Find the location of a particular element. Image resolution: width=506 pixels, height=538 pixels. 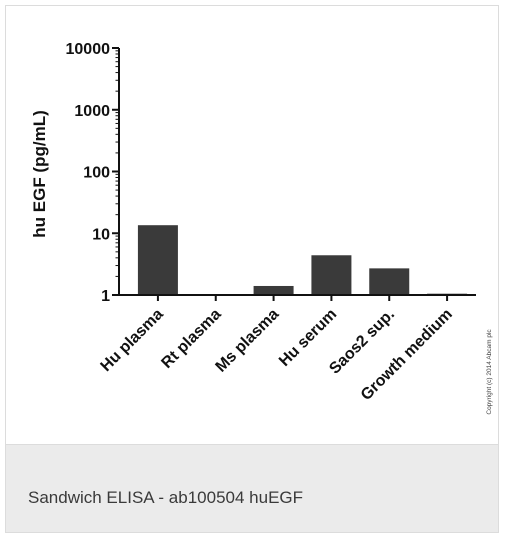

bar-ms-plasma is located at coordinates (273, 290).